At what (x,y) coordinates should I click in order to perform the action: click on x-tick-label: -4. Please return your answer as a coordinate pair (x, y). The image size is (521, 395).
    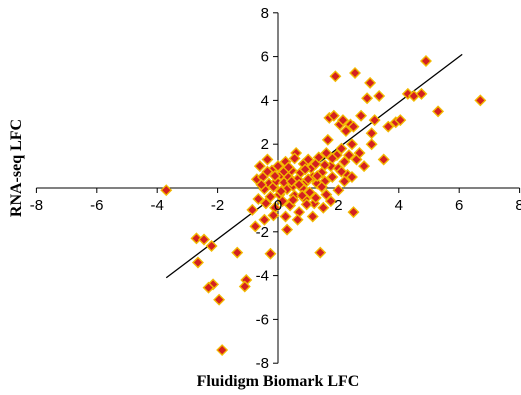
    Looking at the image, I should click on (157, 205).